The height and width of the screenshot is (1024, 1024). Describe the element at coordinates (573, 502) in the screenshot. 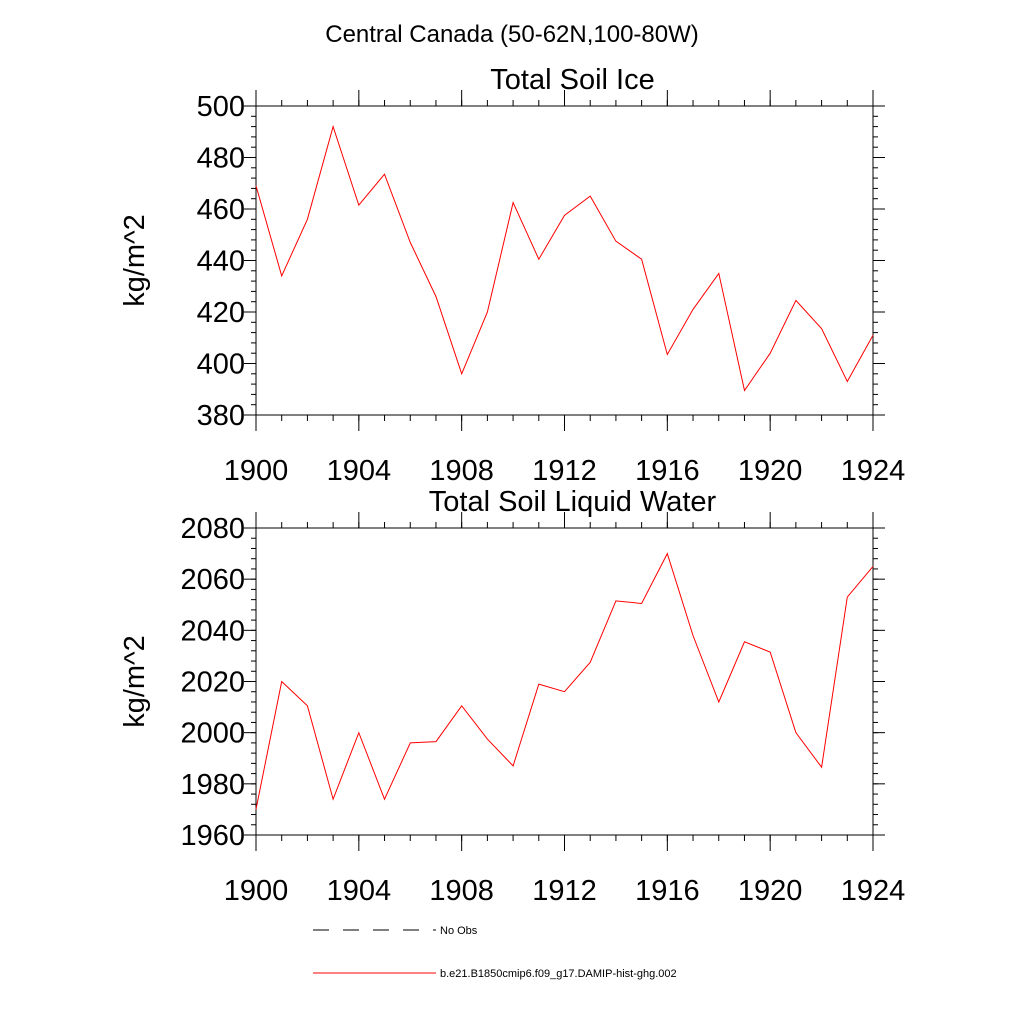

I see `panel-title: Total Soil Liquid Water` at that location.